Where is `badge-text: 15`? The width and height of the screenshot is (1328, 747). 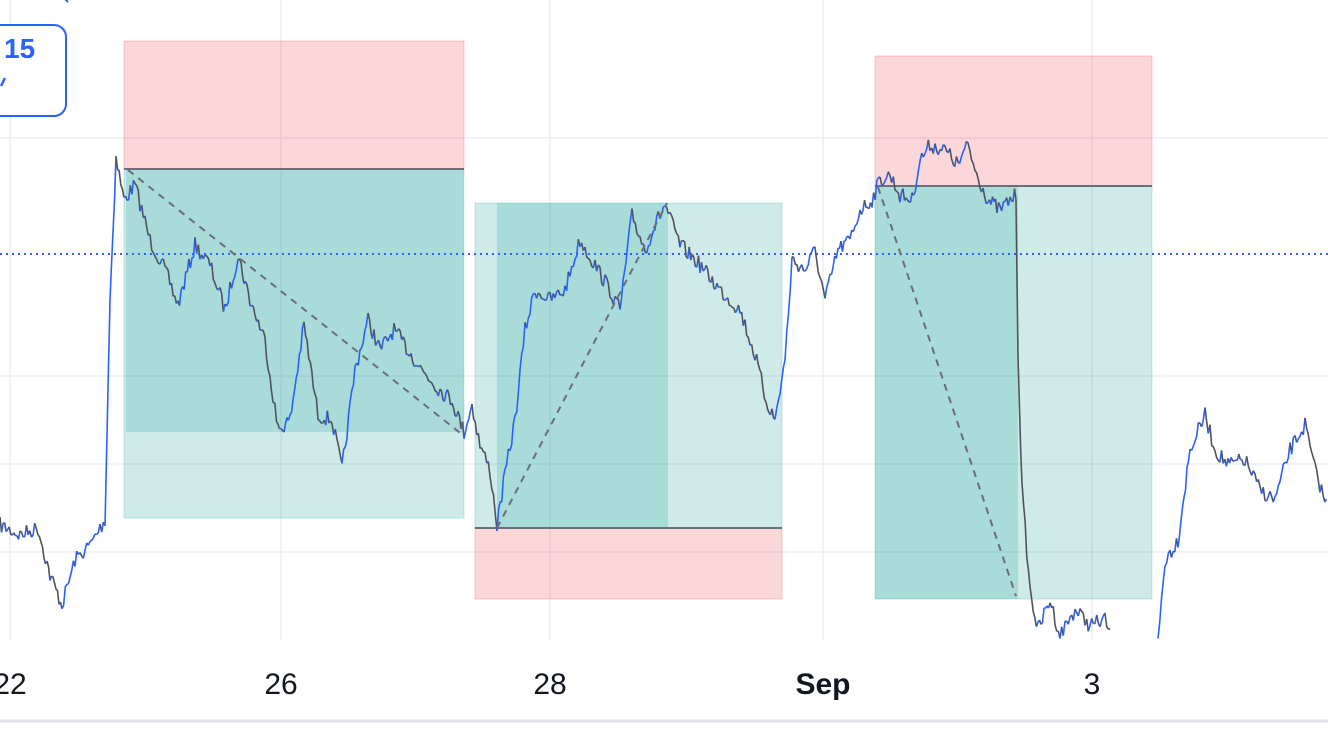
badge-text: 15 is located at coordinates (19, 48).